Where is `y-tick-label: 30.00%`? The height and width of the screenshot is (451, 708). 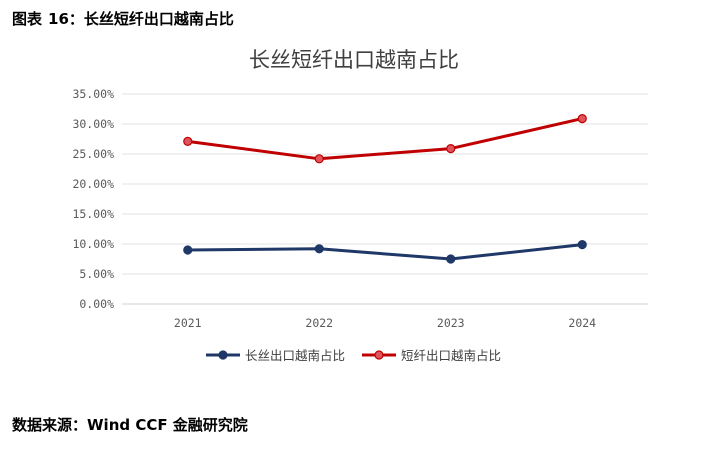
y-tick-label: 30.00% is located at coordinates (93, 124).